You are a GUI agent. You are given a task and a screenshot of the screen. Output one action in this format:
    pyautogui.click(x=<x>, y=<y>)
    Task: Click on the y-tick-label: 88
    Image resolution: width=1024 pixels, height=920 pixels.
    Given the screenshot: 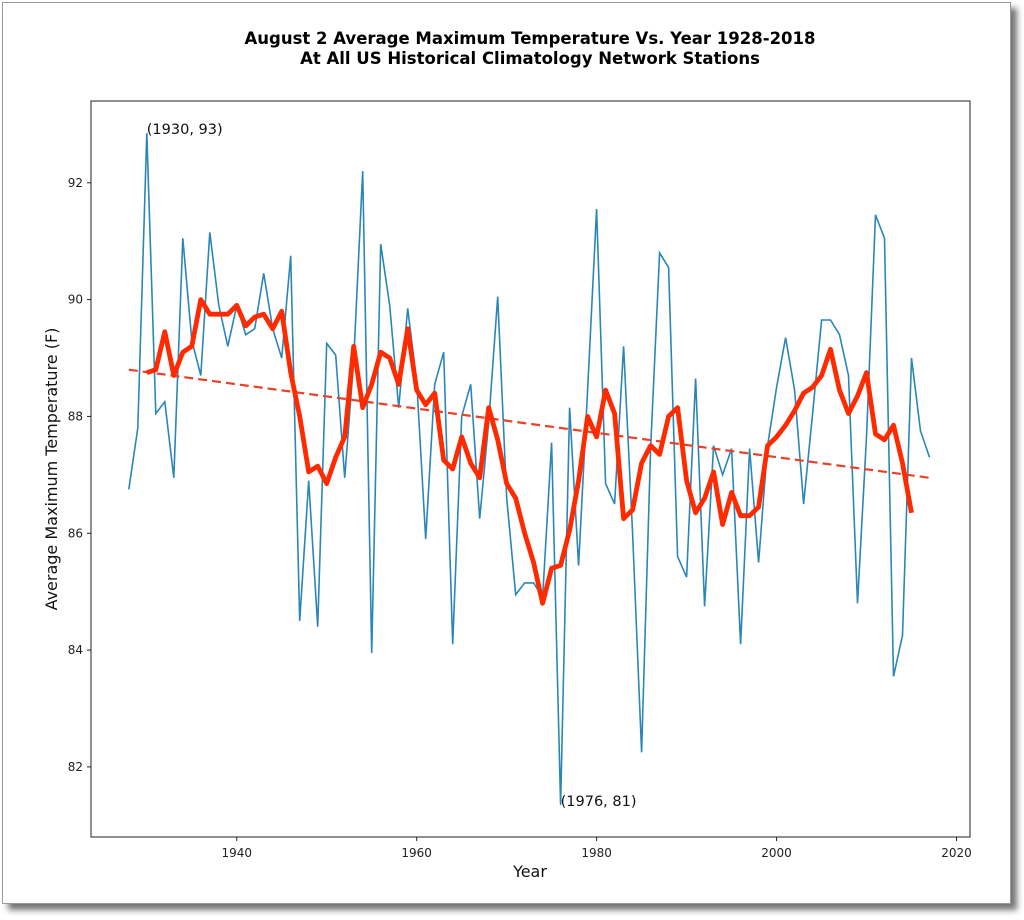 What is the action you would take?
    pyautogui.click(x=75, y=416)
    